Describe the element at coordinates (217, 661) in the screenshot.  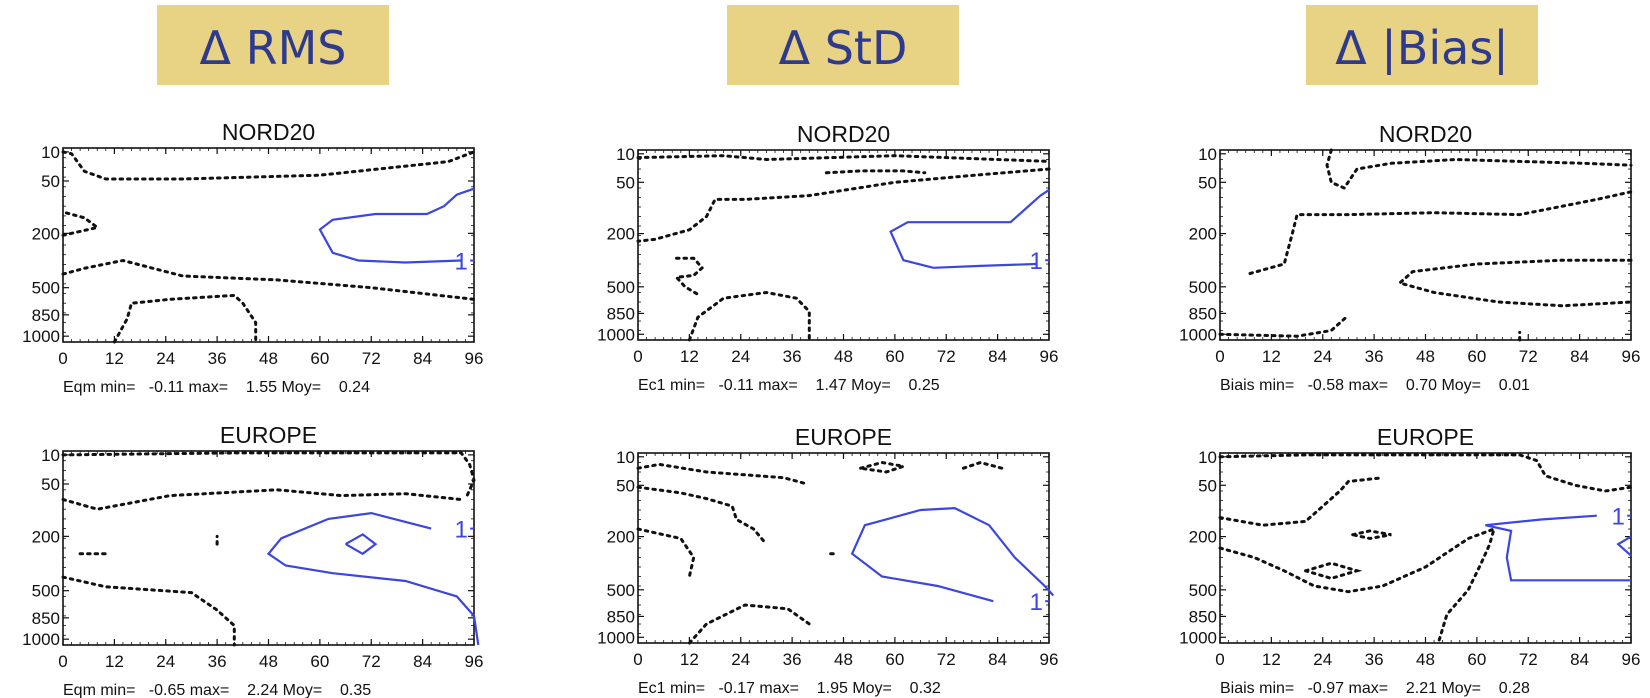
I see `x-tick-label: 36` at that location.